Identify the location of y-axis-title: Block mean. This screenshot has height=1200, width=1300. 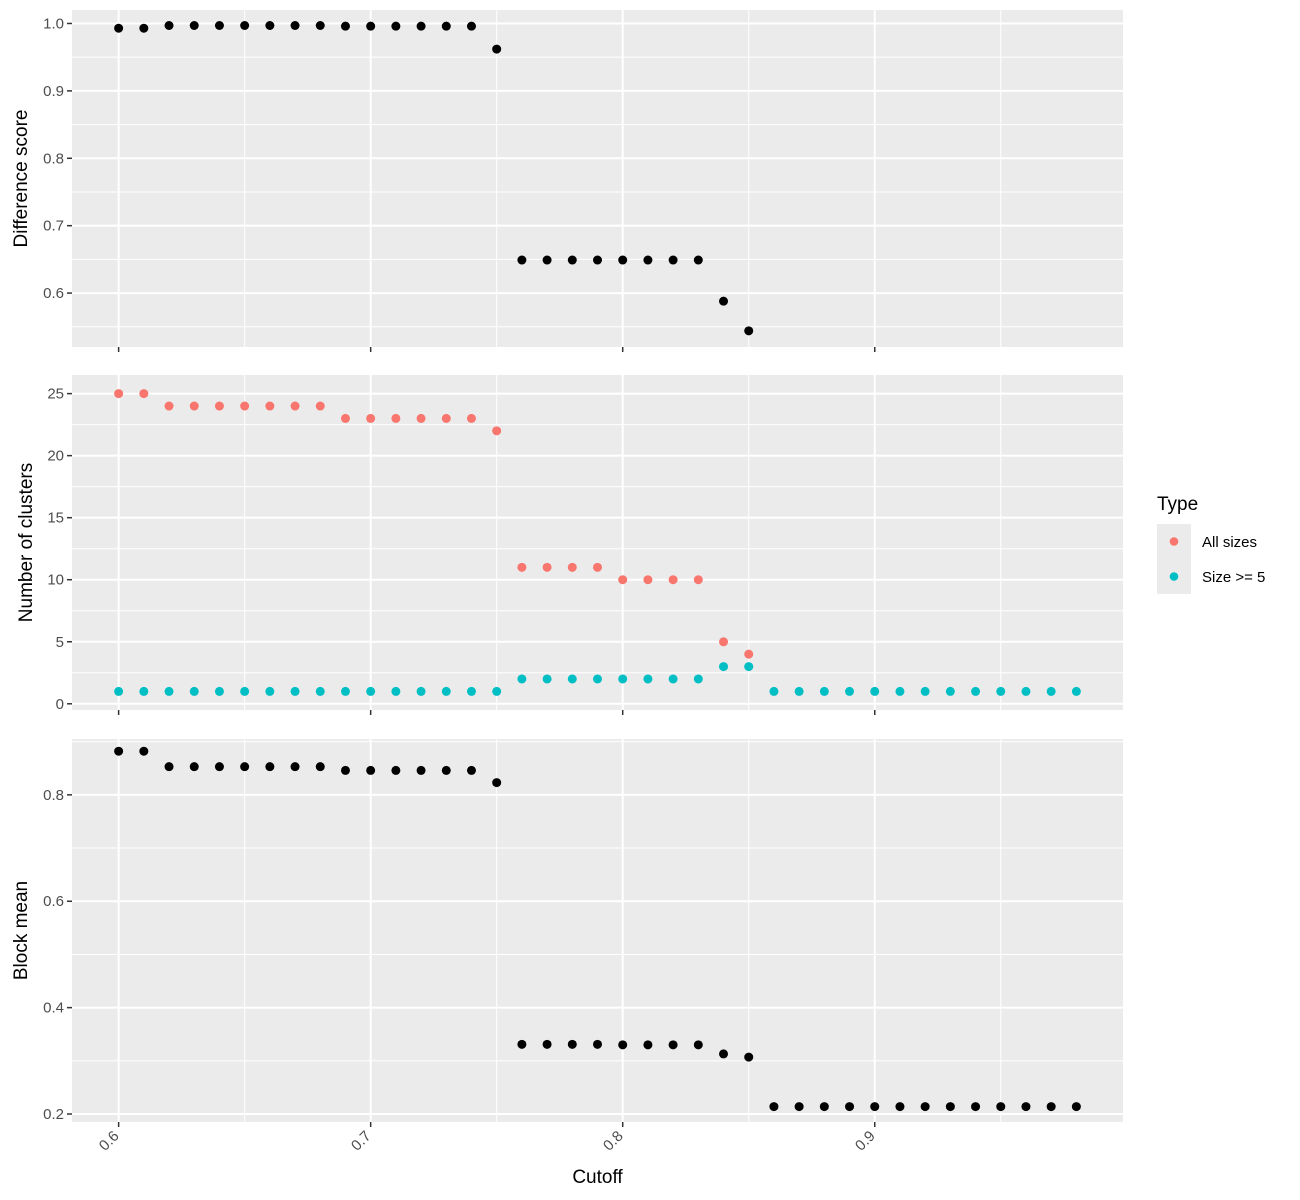
(21, 930).